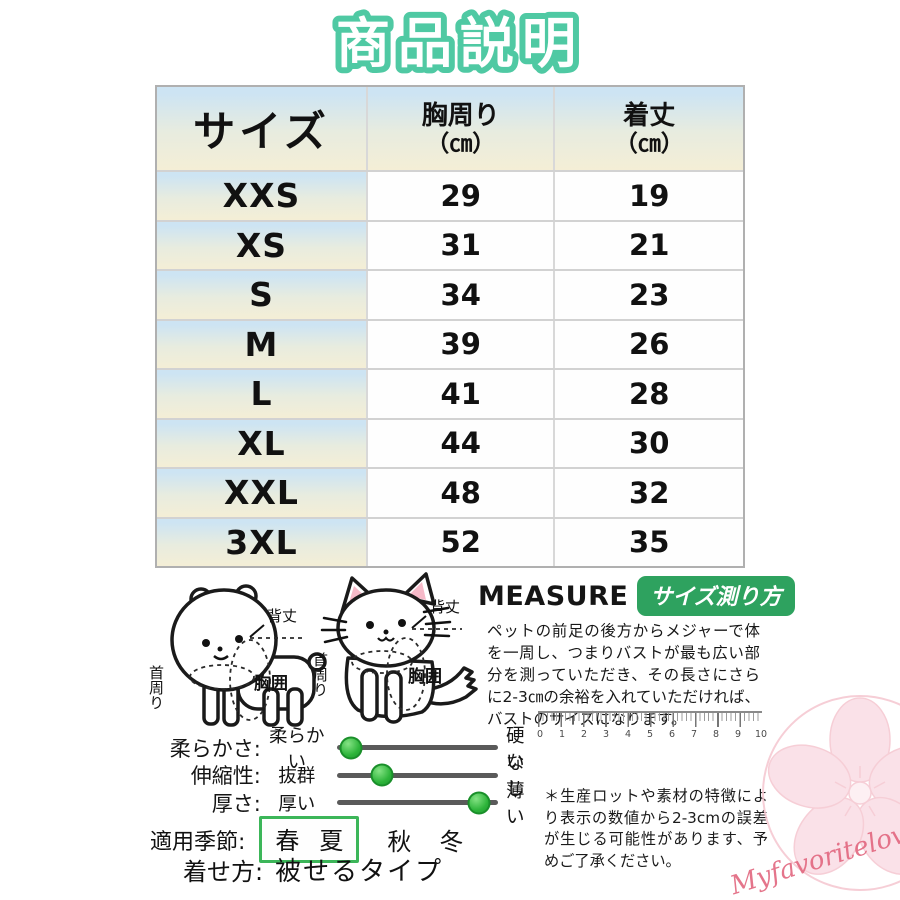 The width and height of the screenshot is (900, 900). Describe the element at coordinates (156, 687) in the screenshot. I see `dog-neck-label: 首周り` at that location.